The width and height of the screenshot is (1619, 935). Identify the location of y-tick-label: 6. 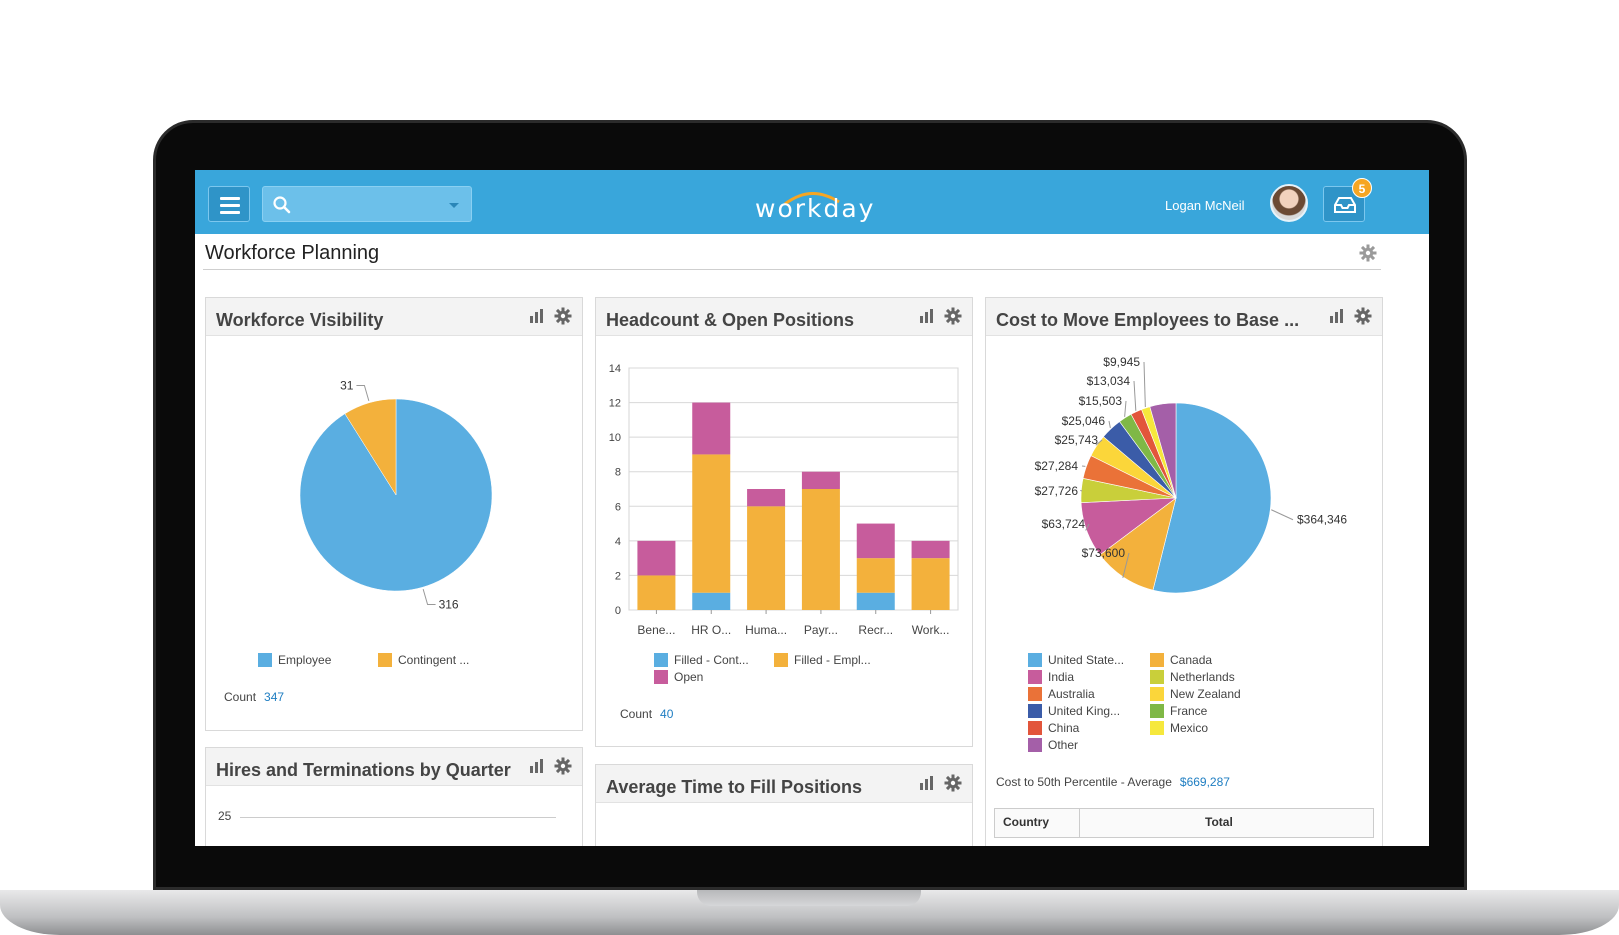
(618, 507).